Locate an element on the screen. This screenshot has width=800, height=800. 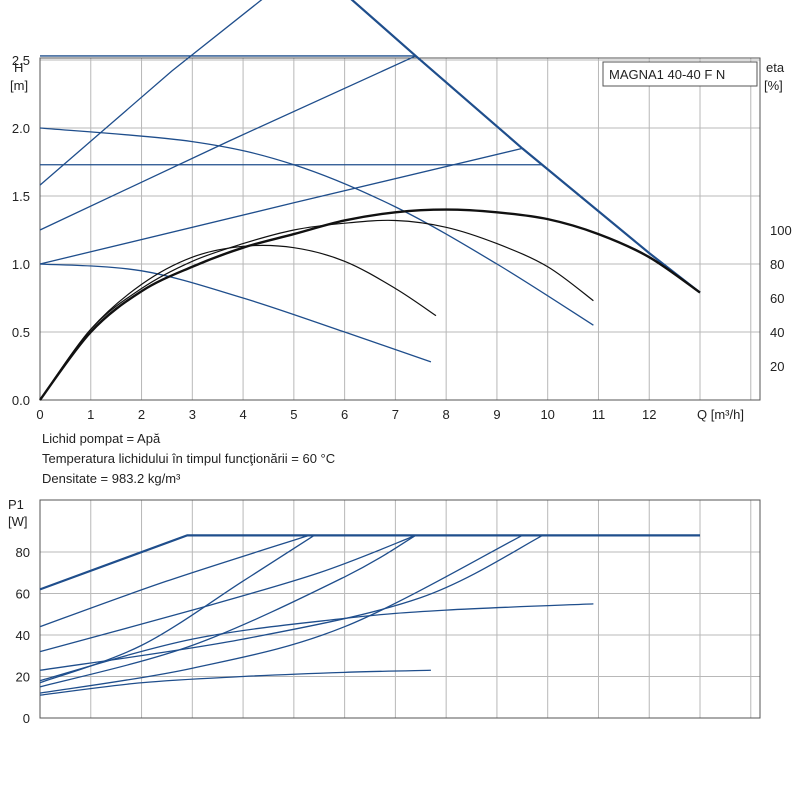
x-tick-label: 10 is located at coordinates (547, 414).